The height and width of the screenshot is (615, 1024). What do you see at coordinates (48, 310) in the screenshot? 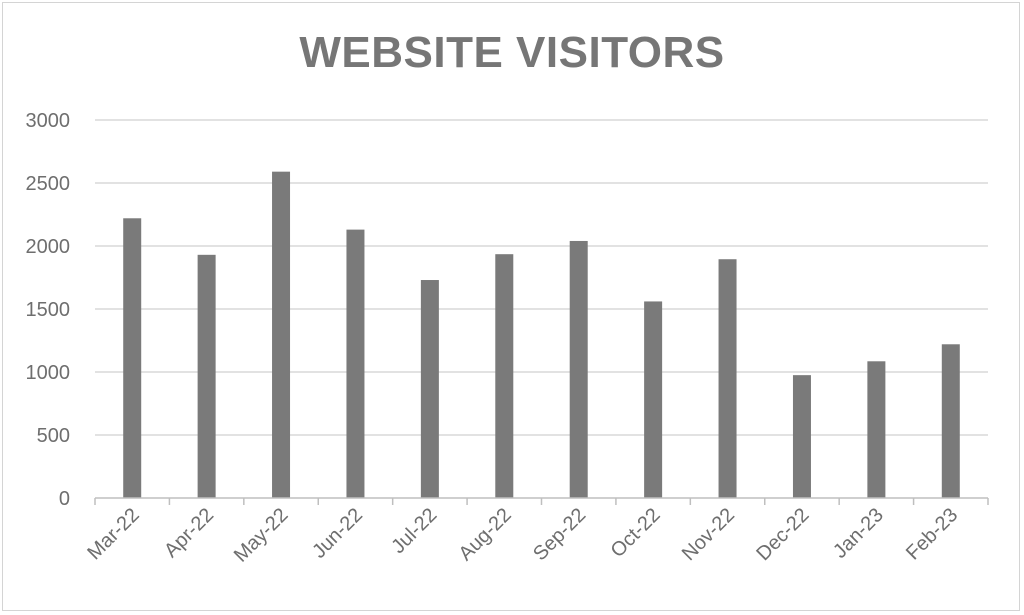
I see `y-tick-label: 1500` at bounding box center [48, 310].